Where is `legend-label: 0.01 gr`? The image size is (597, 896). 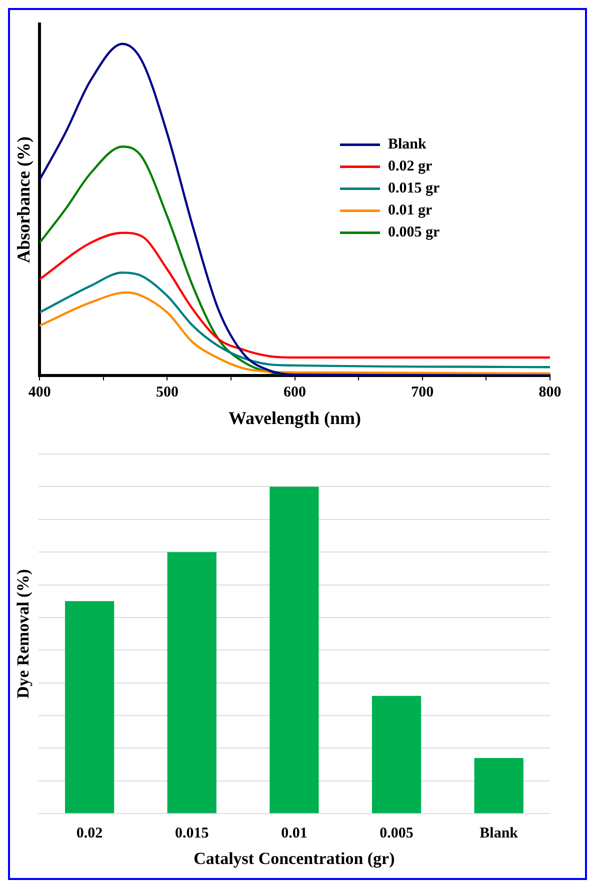 legend-label: 0.01 gr is located at coordinates (410, 210).